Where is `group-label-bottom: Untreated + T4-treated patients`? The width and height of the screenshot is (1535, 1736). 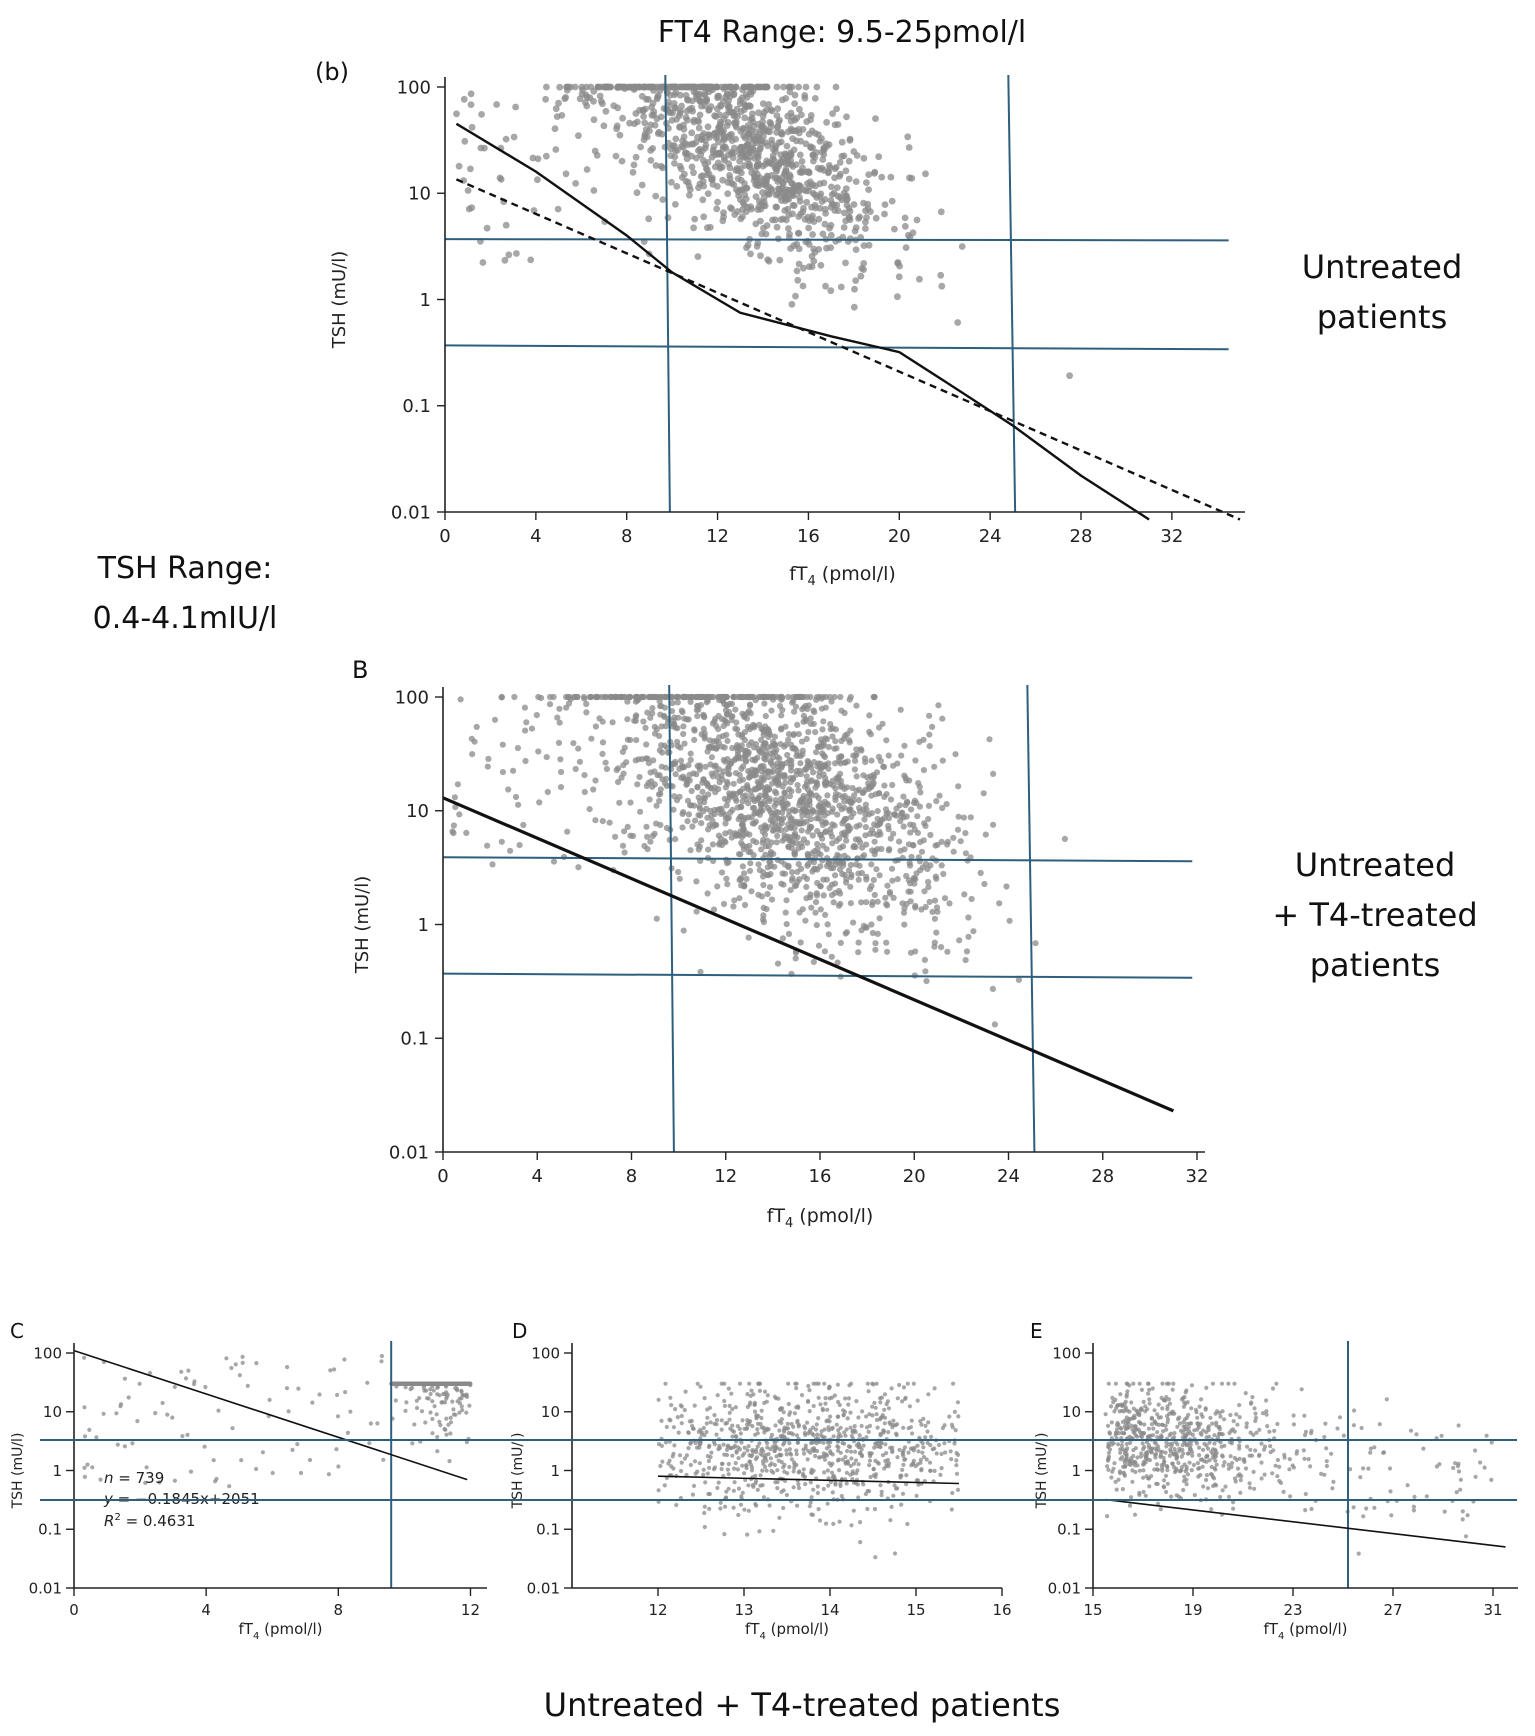 group-label-bottom: Untreated + T4-treated patients is located at coordinates (802, 1705).